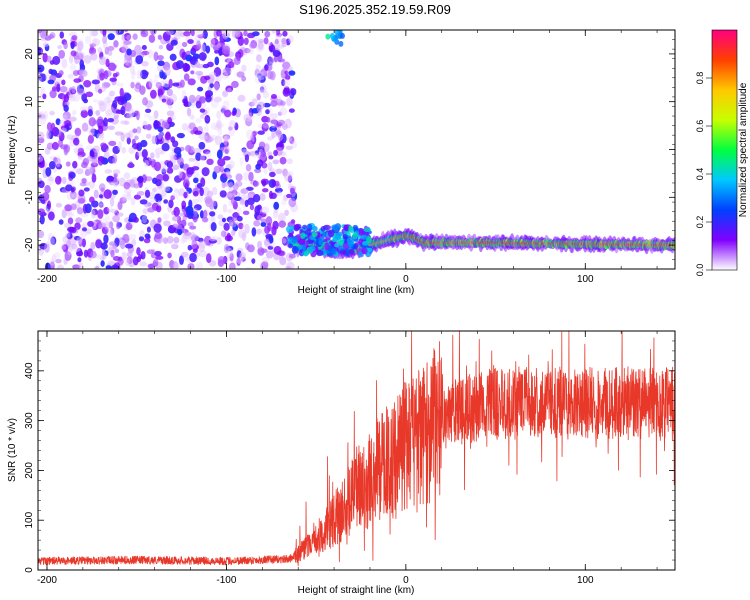 The image size is (750, 600). What do you see at coordinates (29, 244) in the screenshot?
I see `spectrogram-y-tick-label: -20` at bounding box center [29, 244].